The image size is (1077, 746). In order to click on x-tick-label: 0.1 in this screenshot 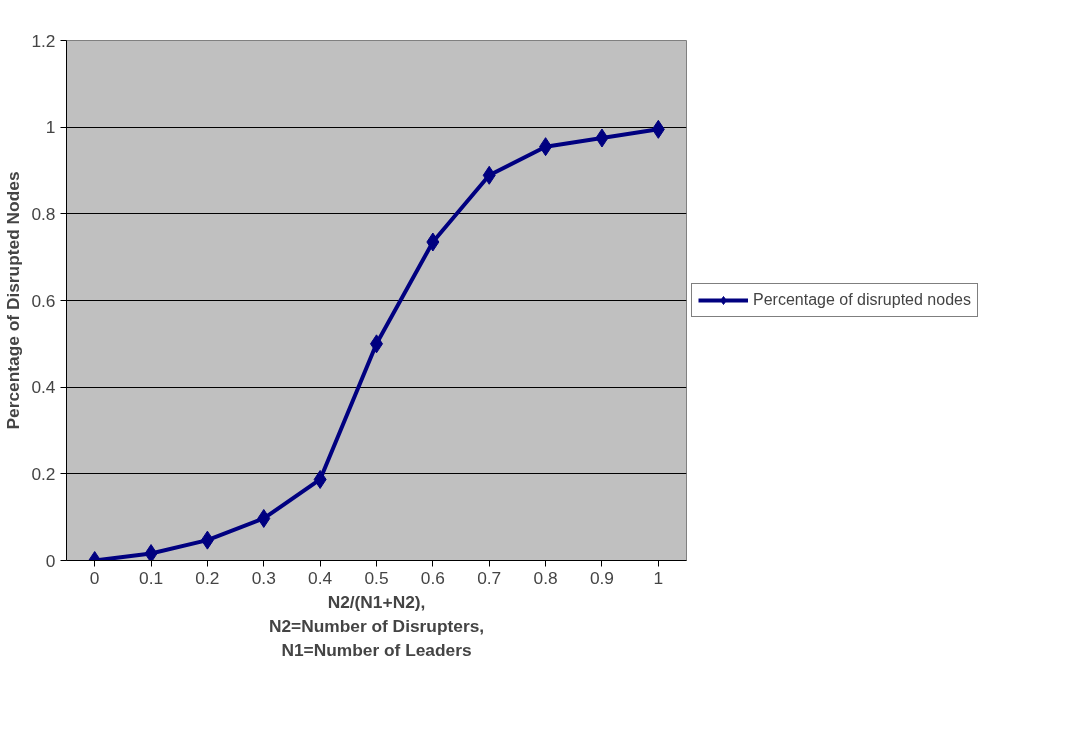, I will do `click(151, 577)`.